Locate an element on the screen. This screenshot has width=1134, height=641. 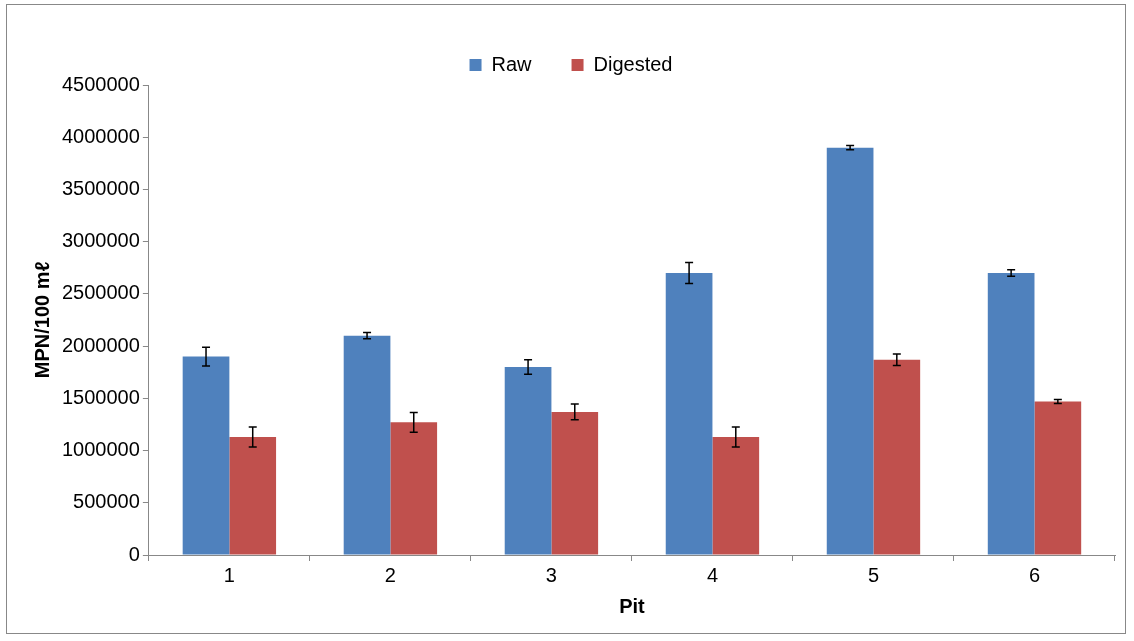
y-tick-label: 4000000 is located at coordinates (100, 135).